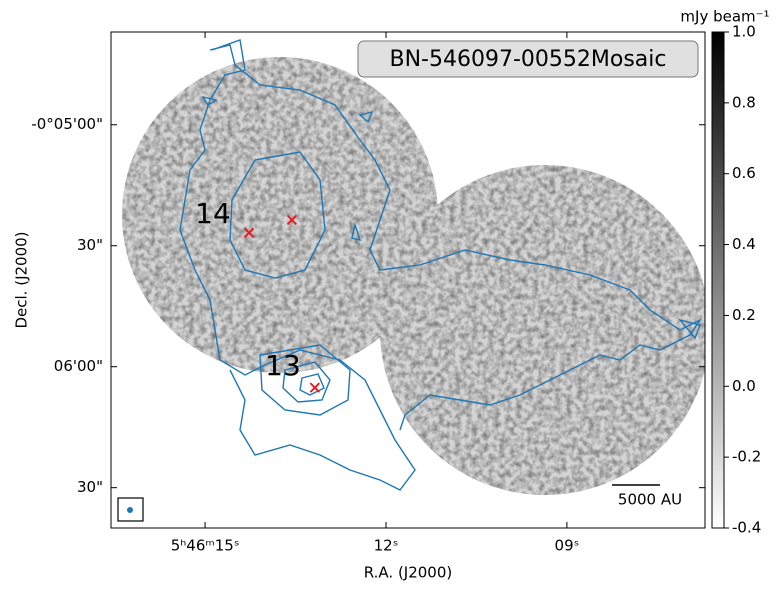  I want to click on chart-title: BN-546097-00552Mosaic, so click(528, 59).